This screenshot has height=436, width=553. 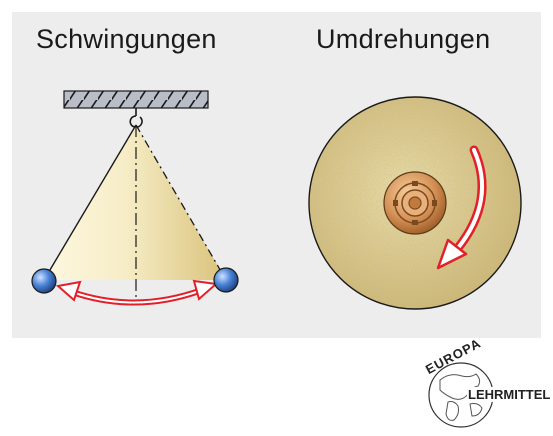 I want to click on disc-hub, so click(x=415, y=203).